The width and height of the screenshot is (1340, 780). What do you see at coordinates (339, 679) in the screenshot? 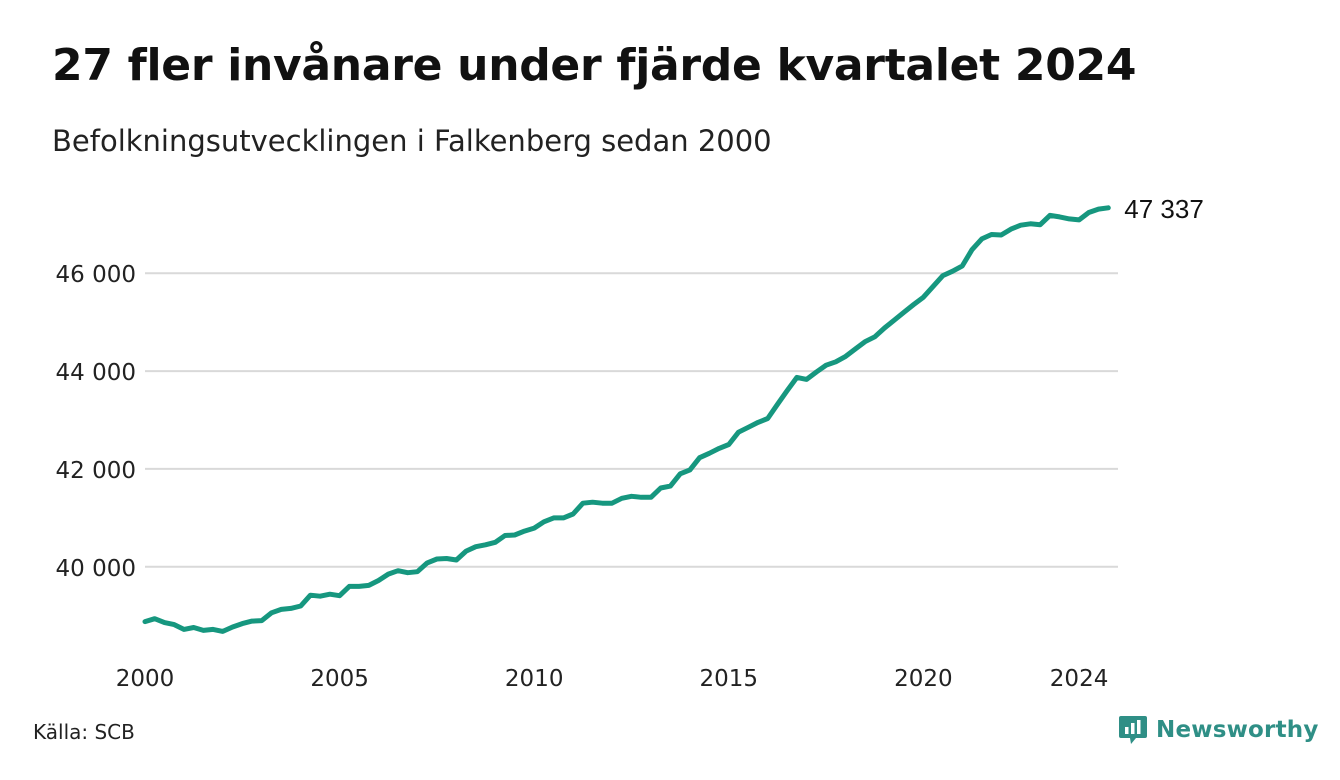
I see `x-tick-label: 2005` at bounding box center [339, 679].